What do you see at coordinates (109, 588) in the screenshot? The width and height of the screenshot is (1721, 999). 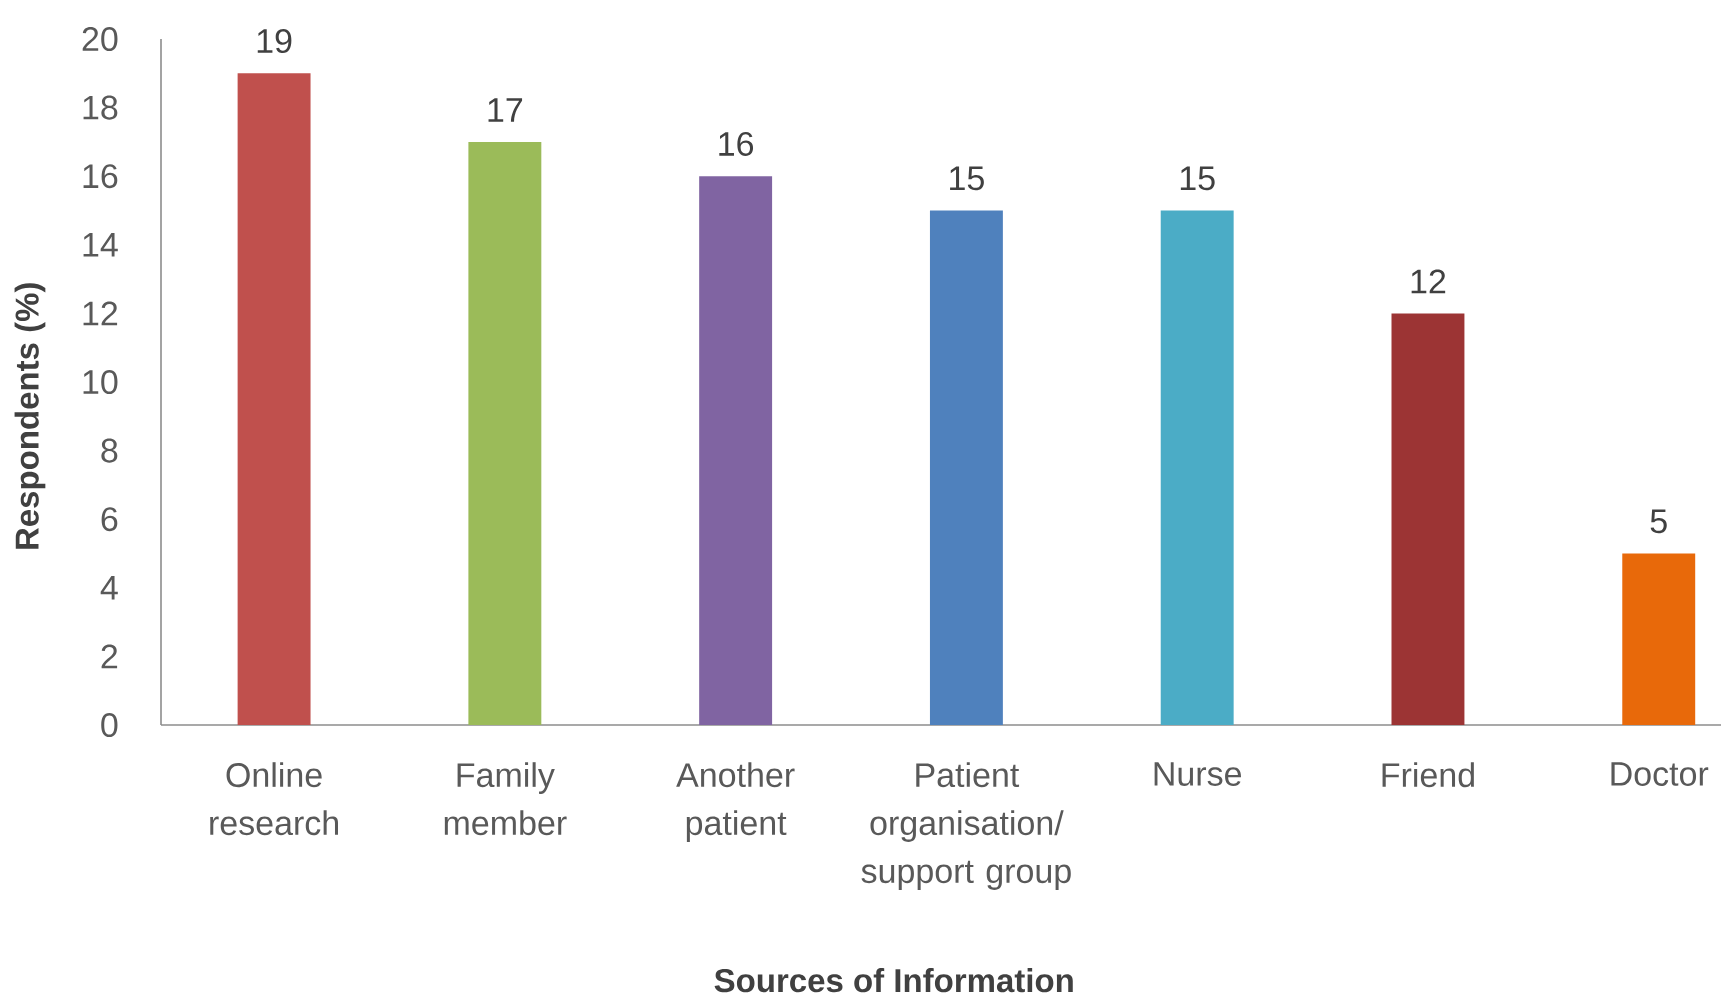 I see `y-tick-label: 4` at bounding box center [109, 588].